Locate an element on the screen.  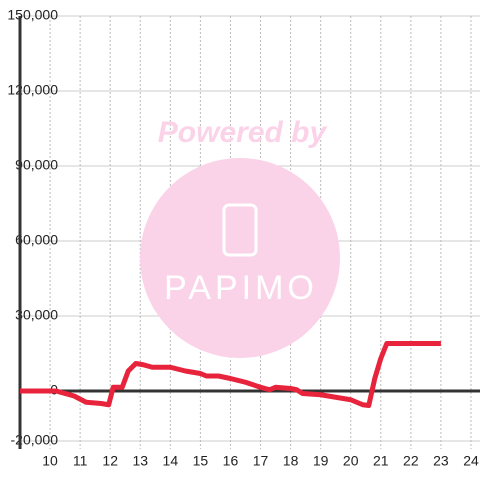
x-tick-label: 16 is located at coordinates (231, 461).